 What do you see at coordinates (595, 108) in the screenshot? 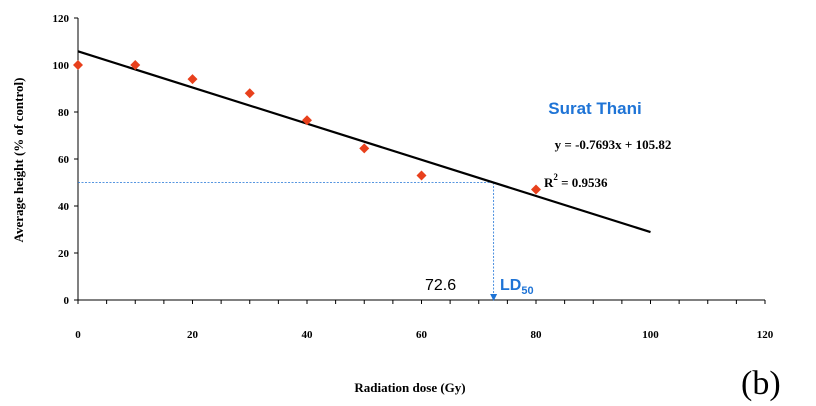
I see `series-name: Surat Thani` at bounding box center [595, 108].